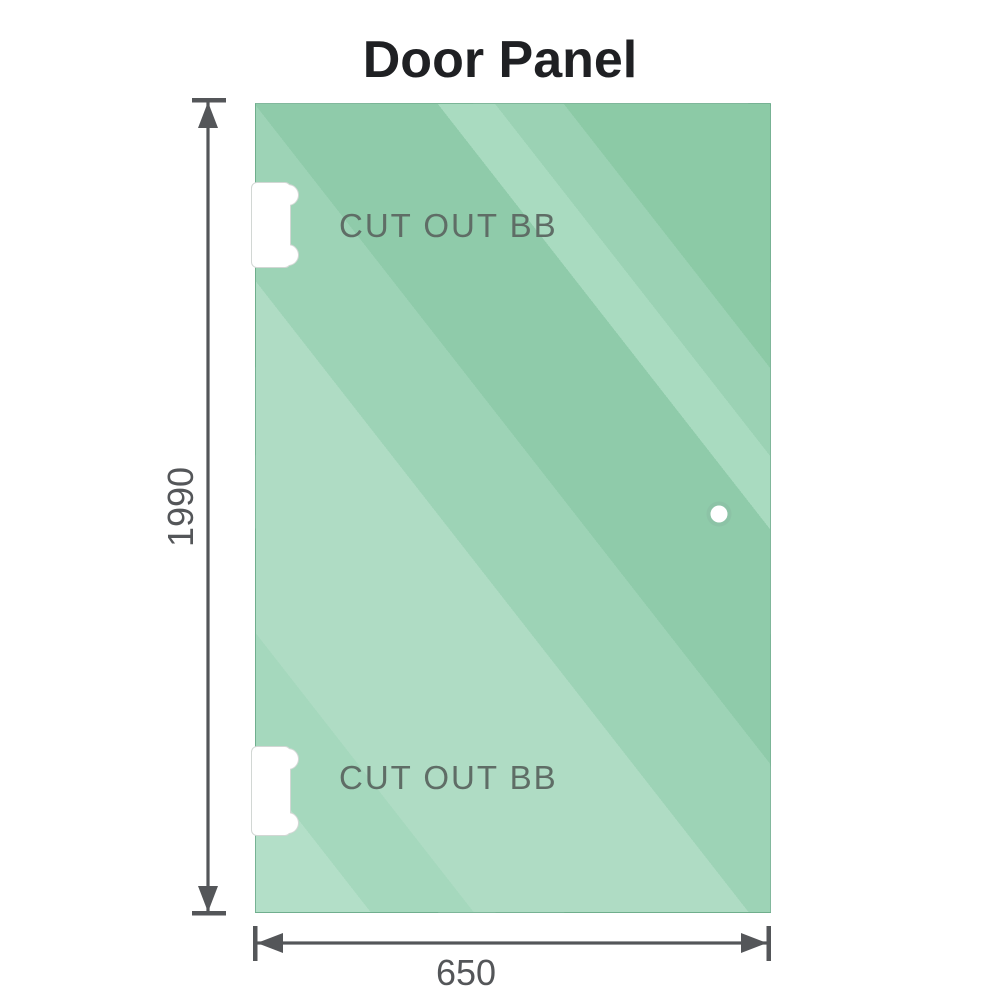 The width and height of the screenshot is (1000, 1000). I want to click on width-dimension-arrow, so click(512, 943).